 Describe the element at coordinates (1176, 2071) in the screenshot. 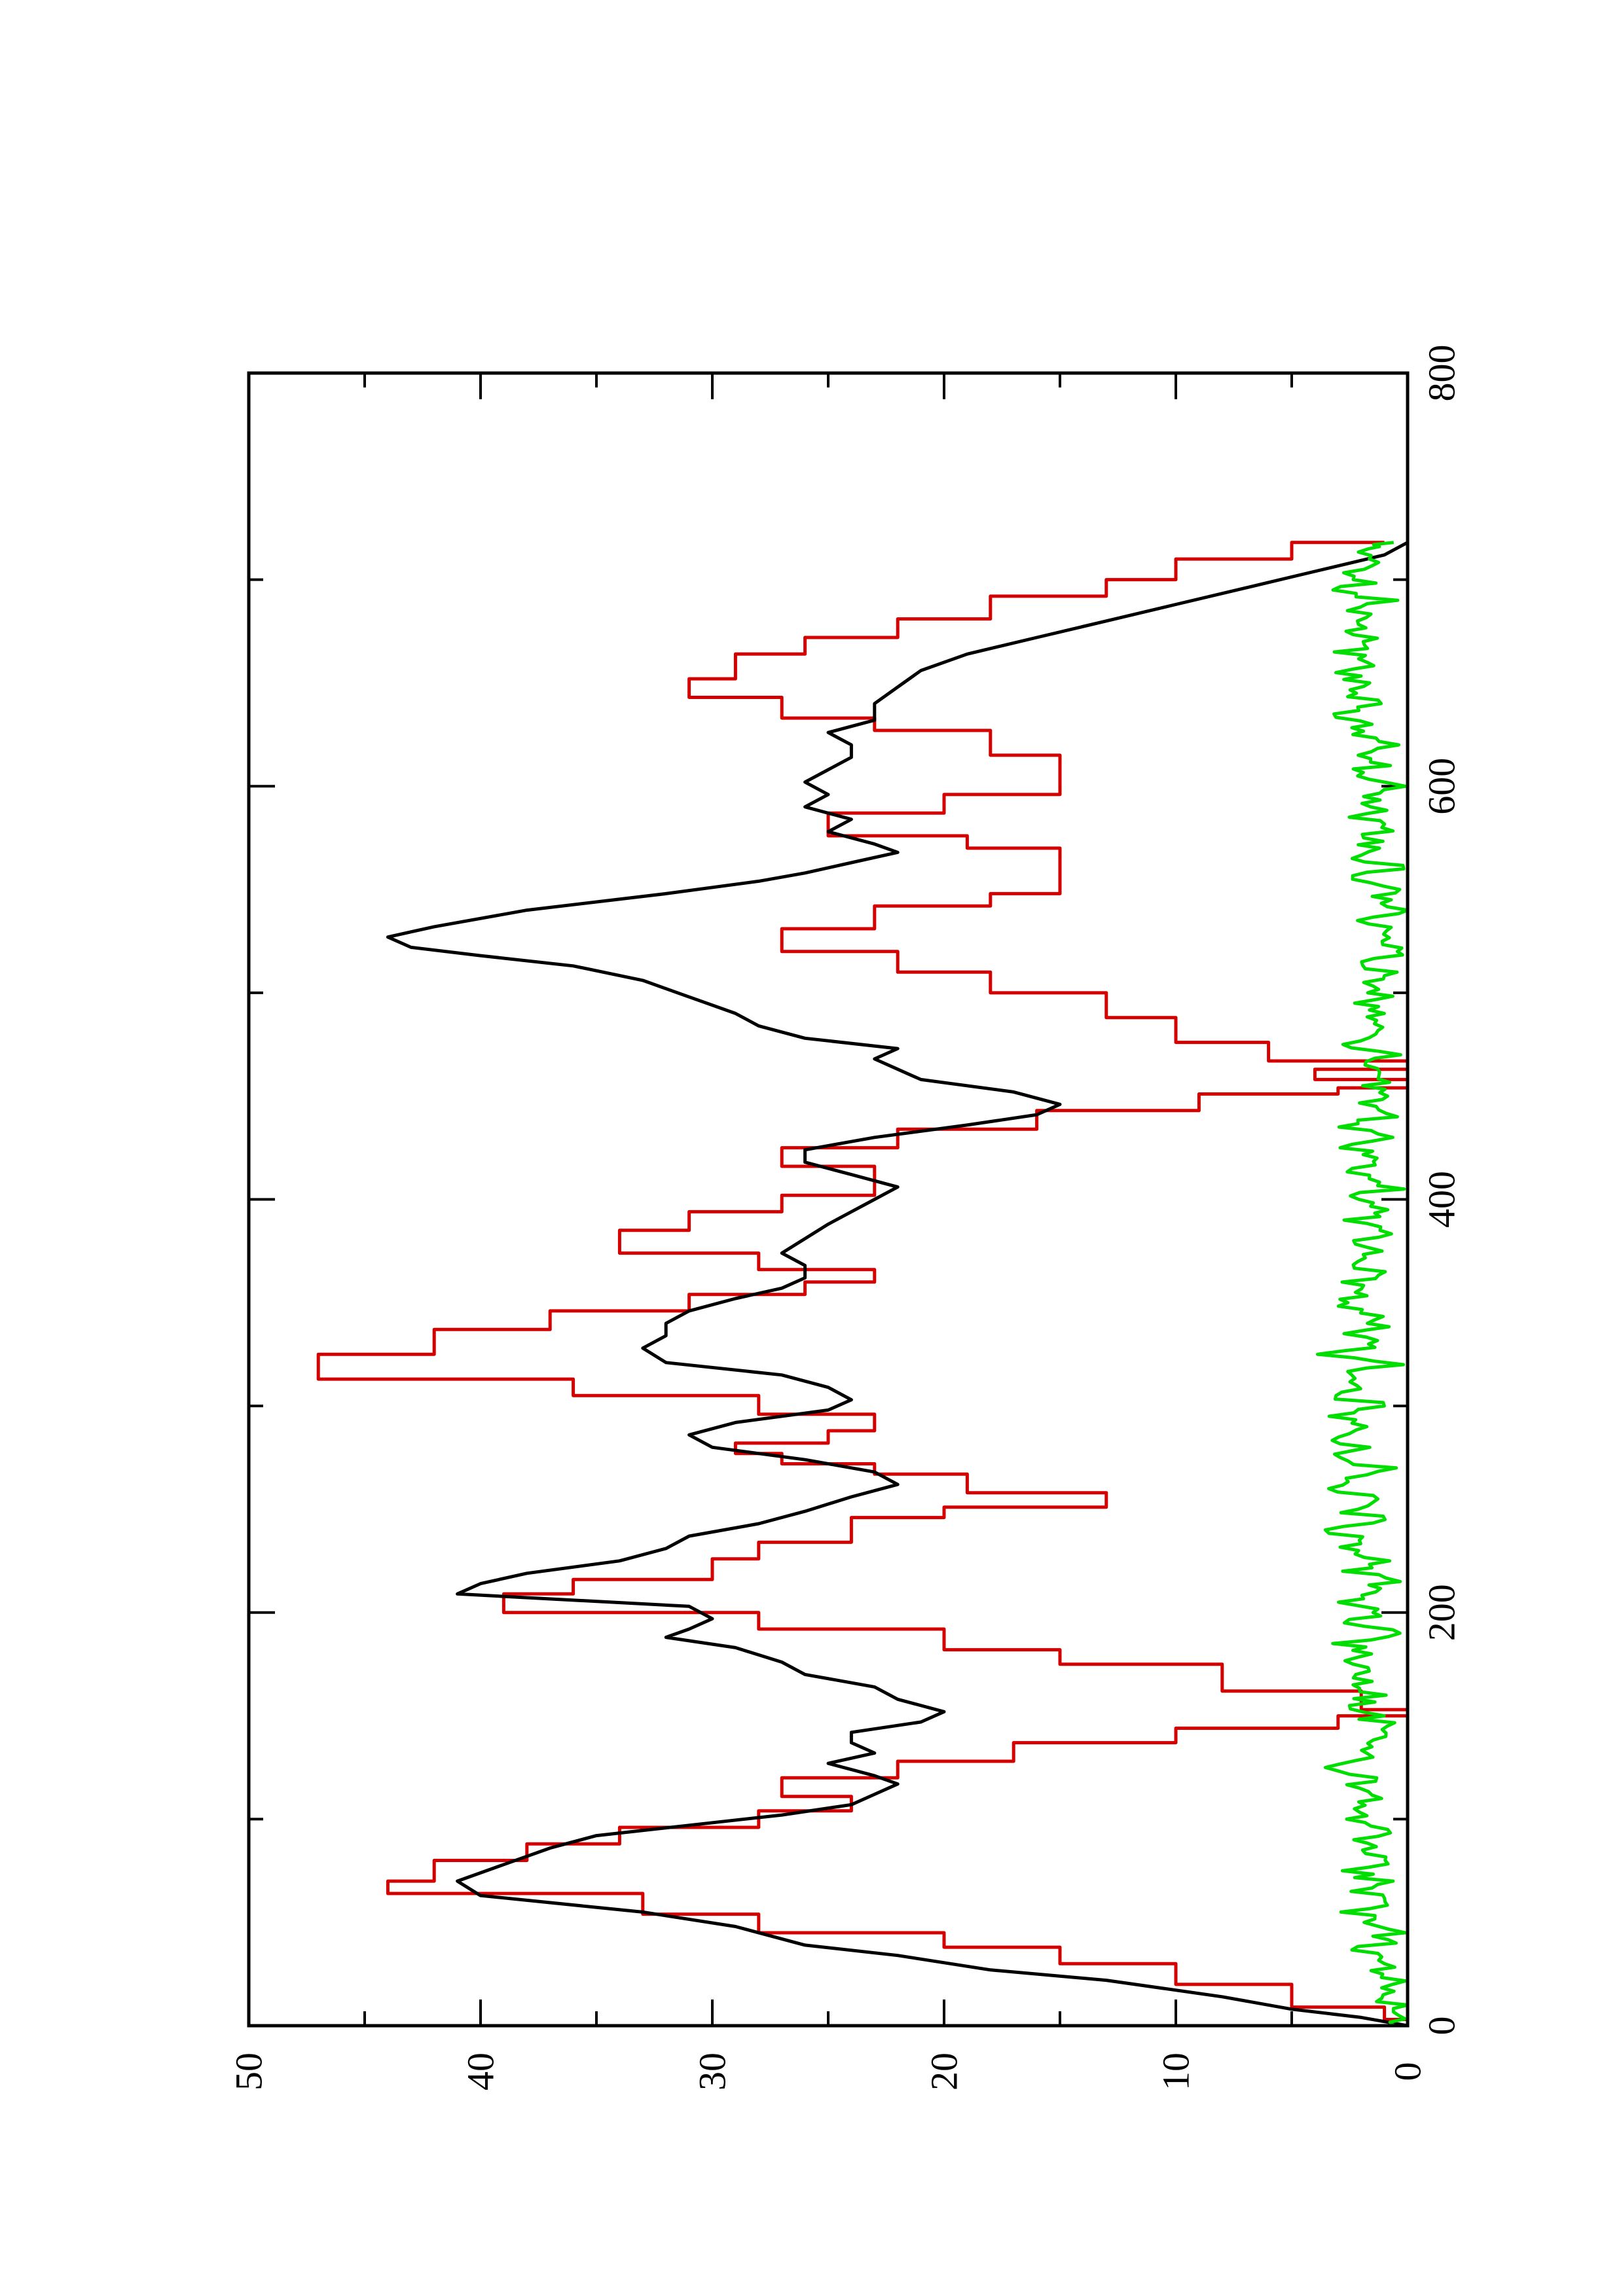

I see `y-tick-label: 10` at that location.